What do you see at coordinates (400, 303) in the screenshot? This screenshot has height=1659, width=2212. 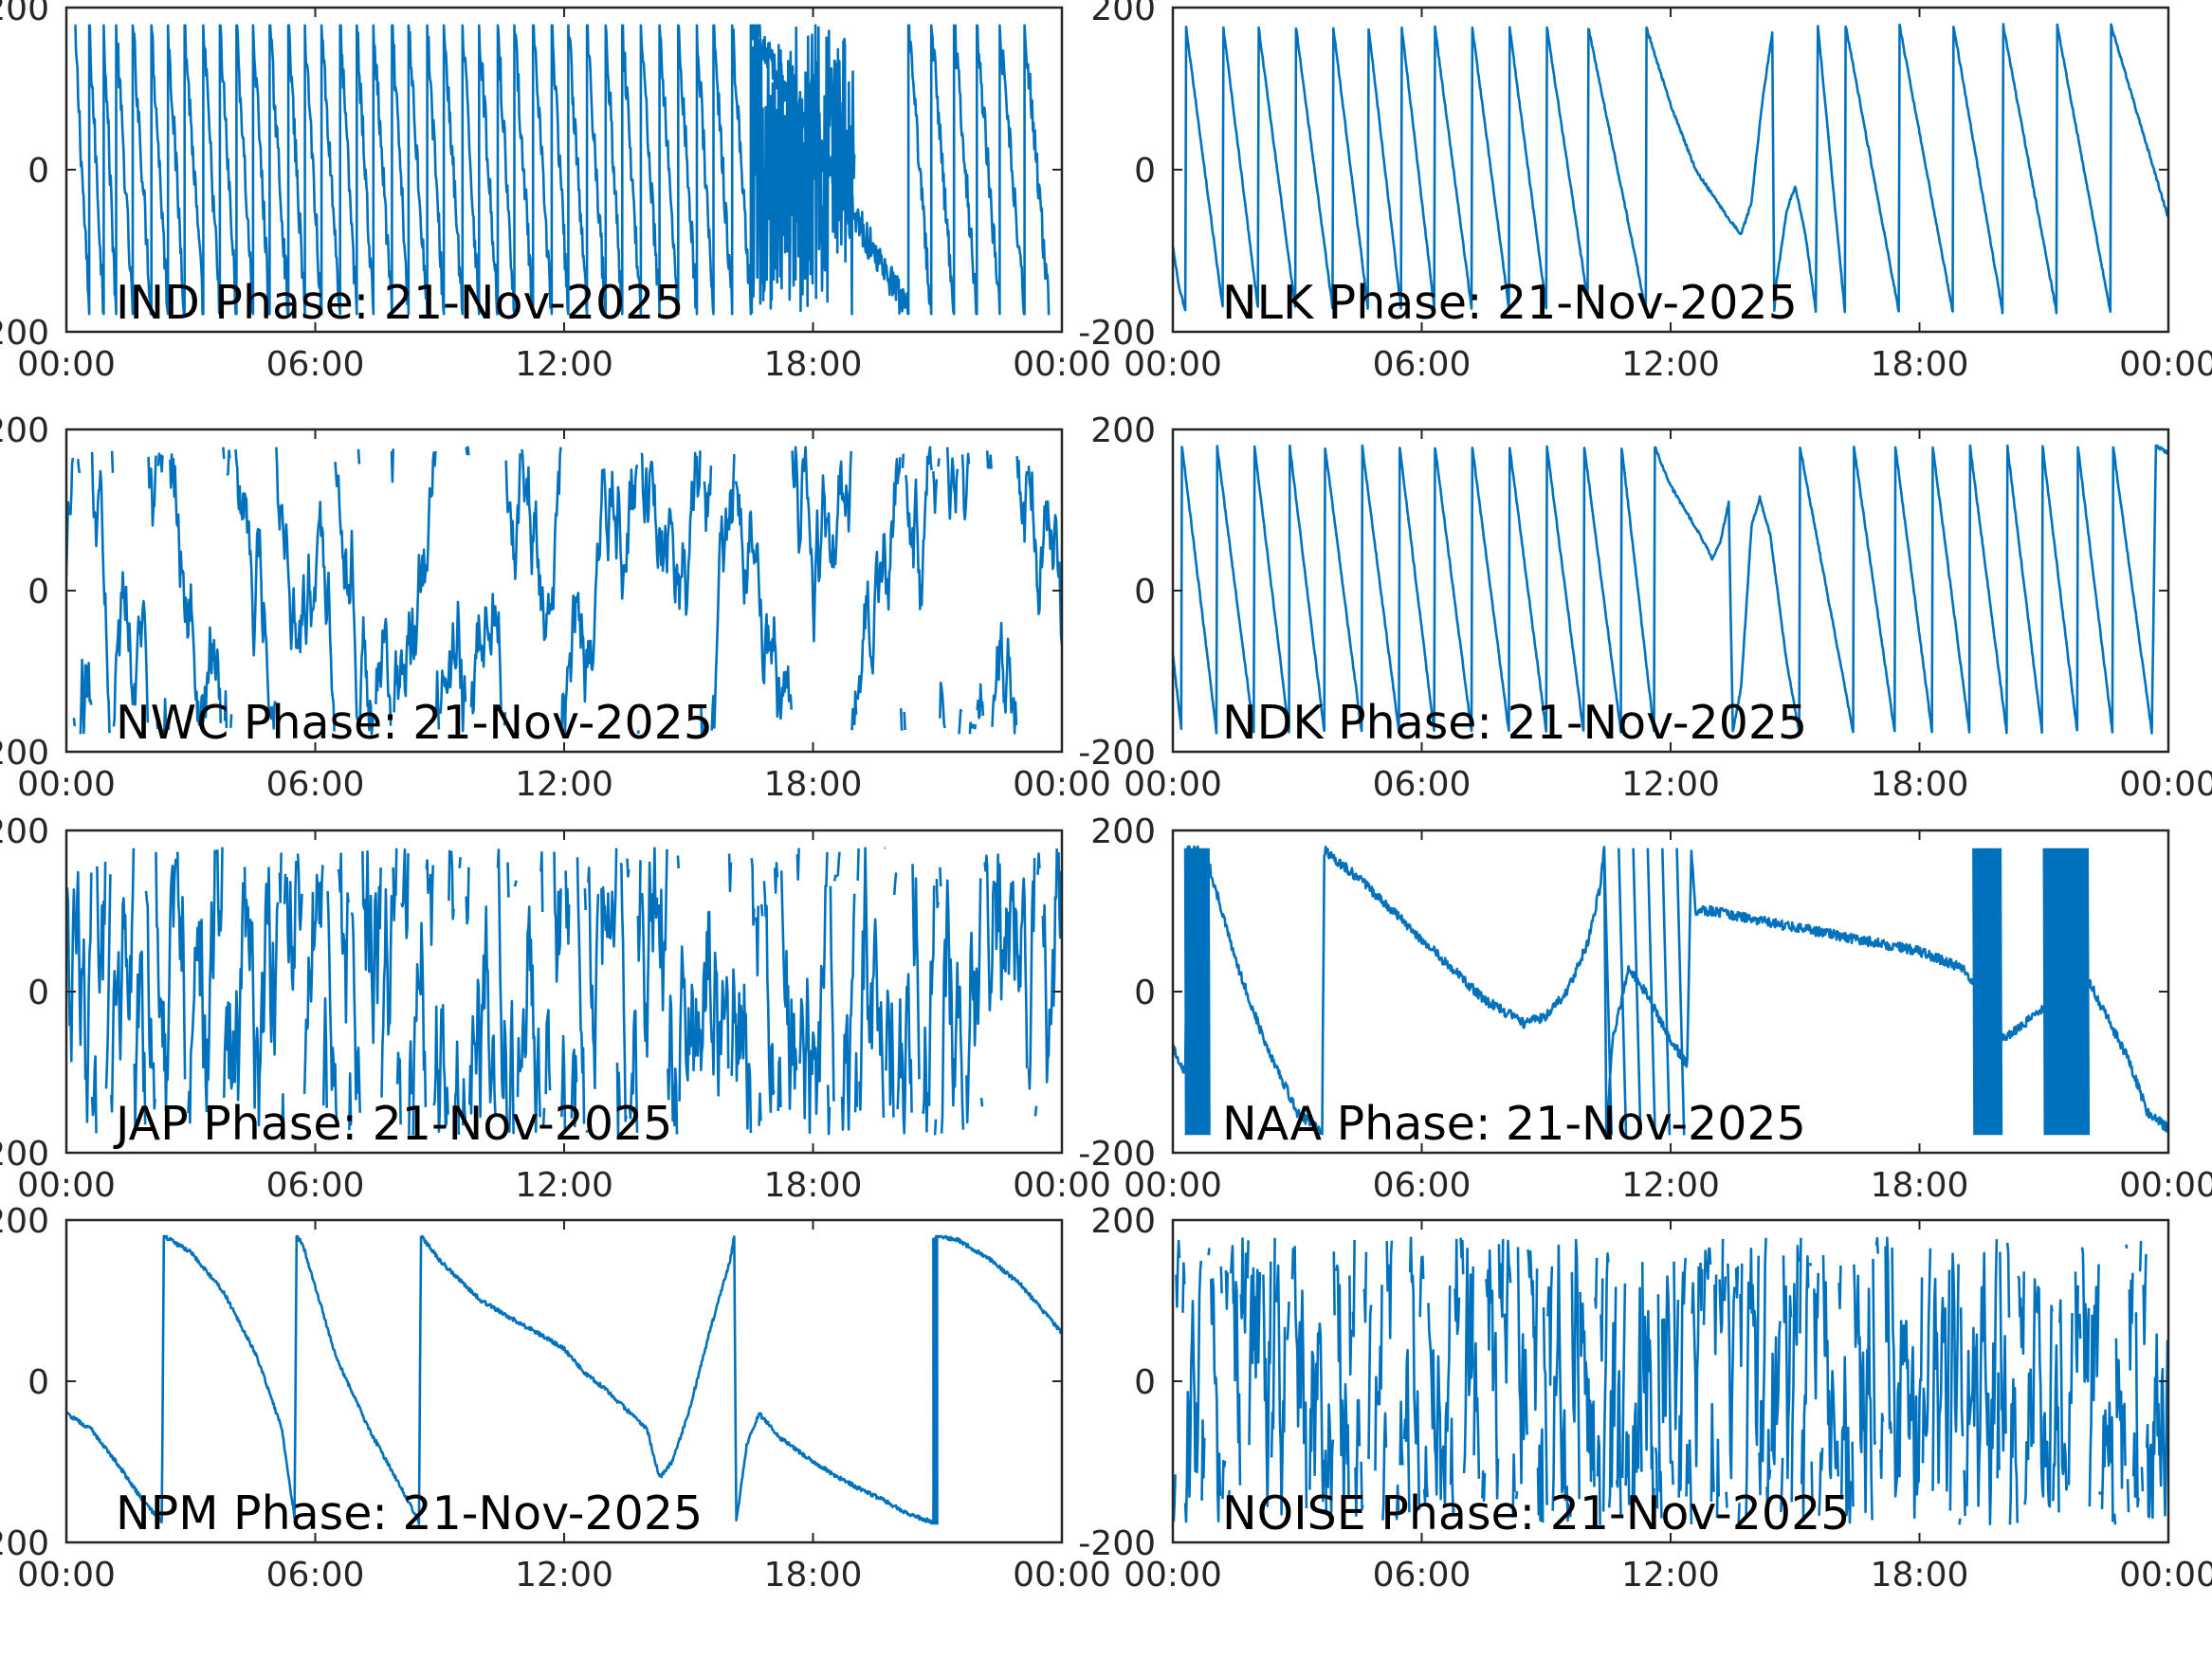 I see `panel-title: IND Phase: 21-Nov-2025` at bounding box center [400, 303].